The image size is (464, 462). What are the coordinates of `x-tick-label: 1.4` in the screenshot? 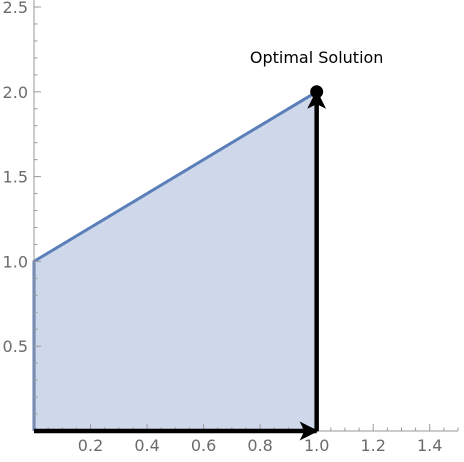 It's located at (429, 445).